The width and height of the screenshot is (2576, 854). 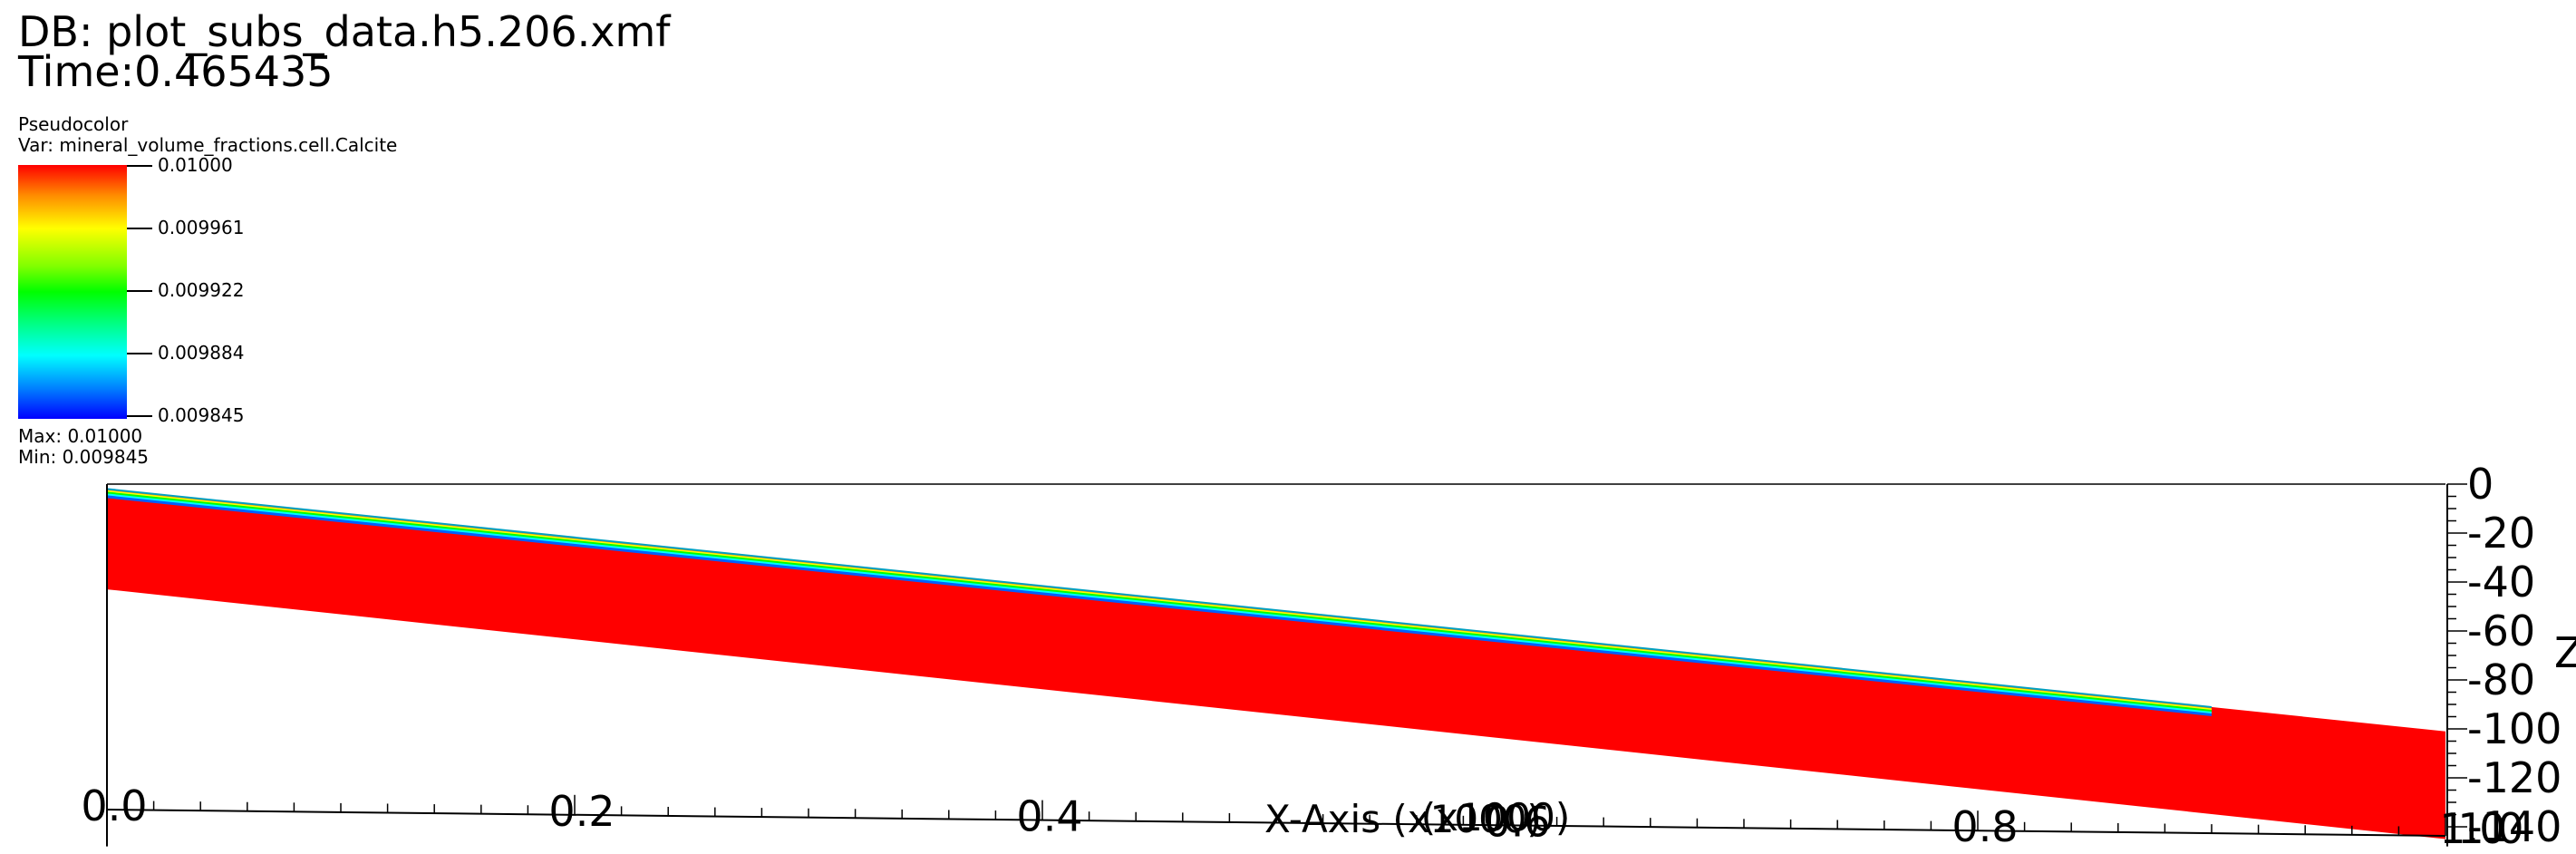 What do you see at coordinates (1049, 816) in the screenshot?
I see `x-tick-label: 0.4` at bounding box center [1049, 816].